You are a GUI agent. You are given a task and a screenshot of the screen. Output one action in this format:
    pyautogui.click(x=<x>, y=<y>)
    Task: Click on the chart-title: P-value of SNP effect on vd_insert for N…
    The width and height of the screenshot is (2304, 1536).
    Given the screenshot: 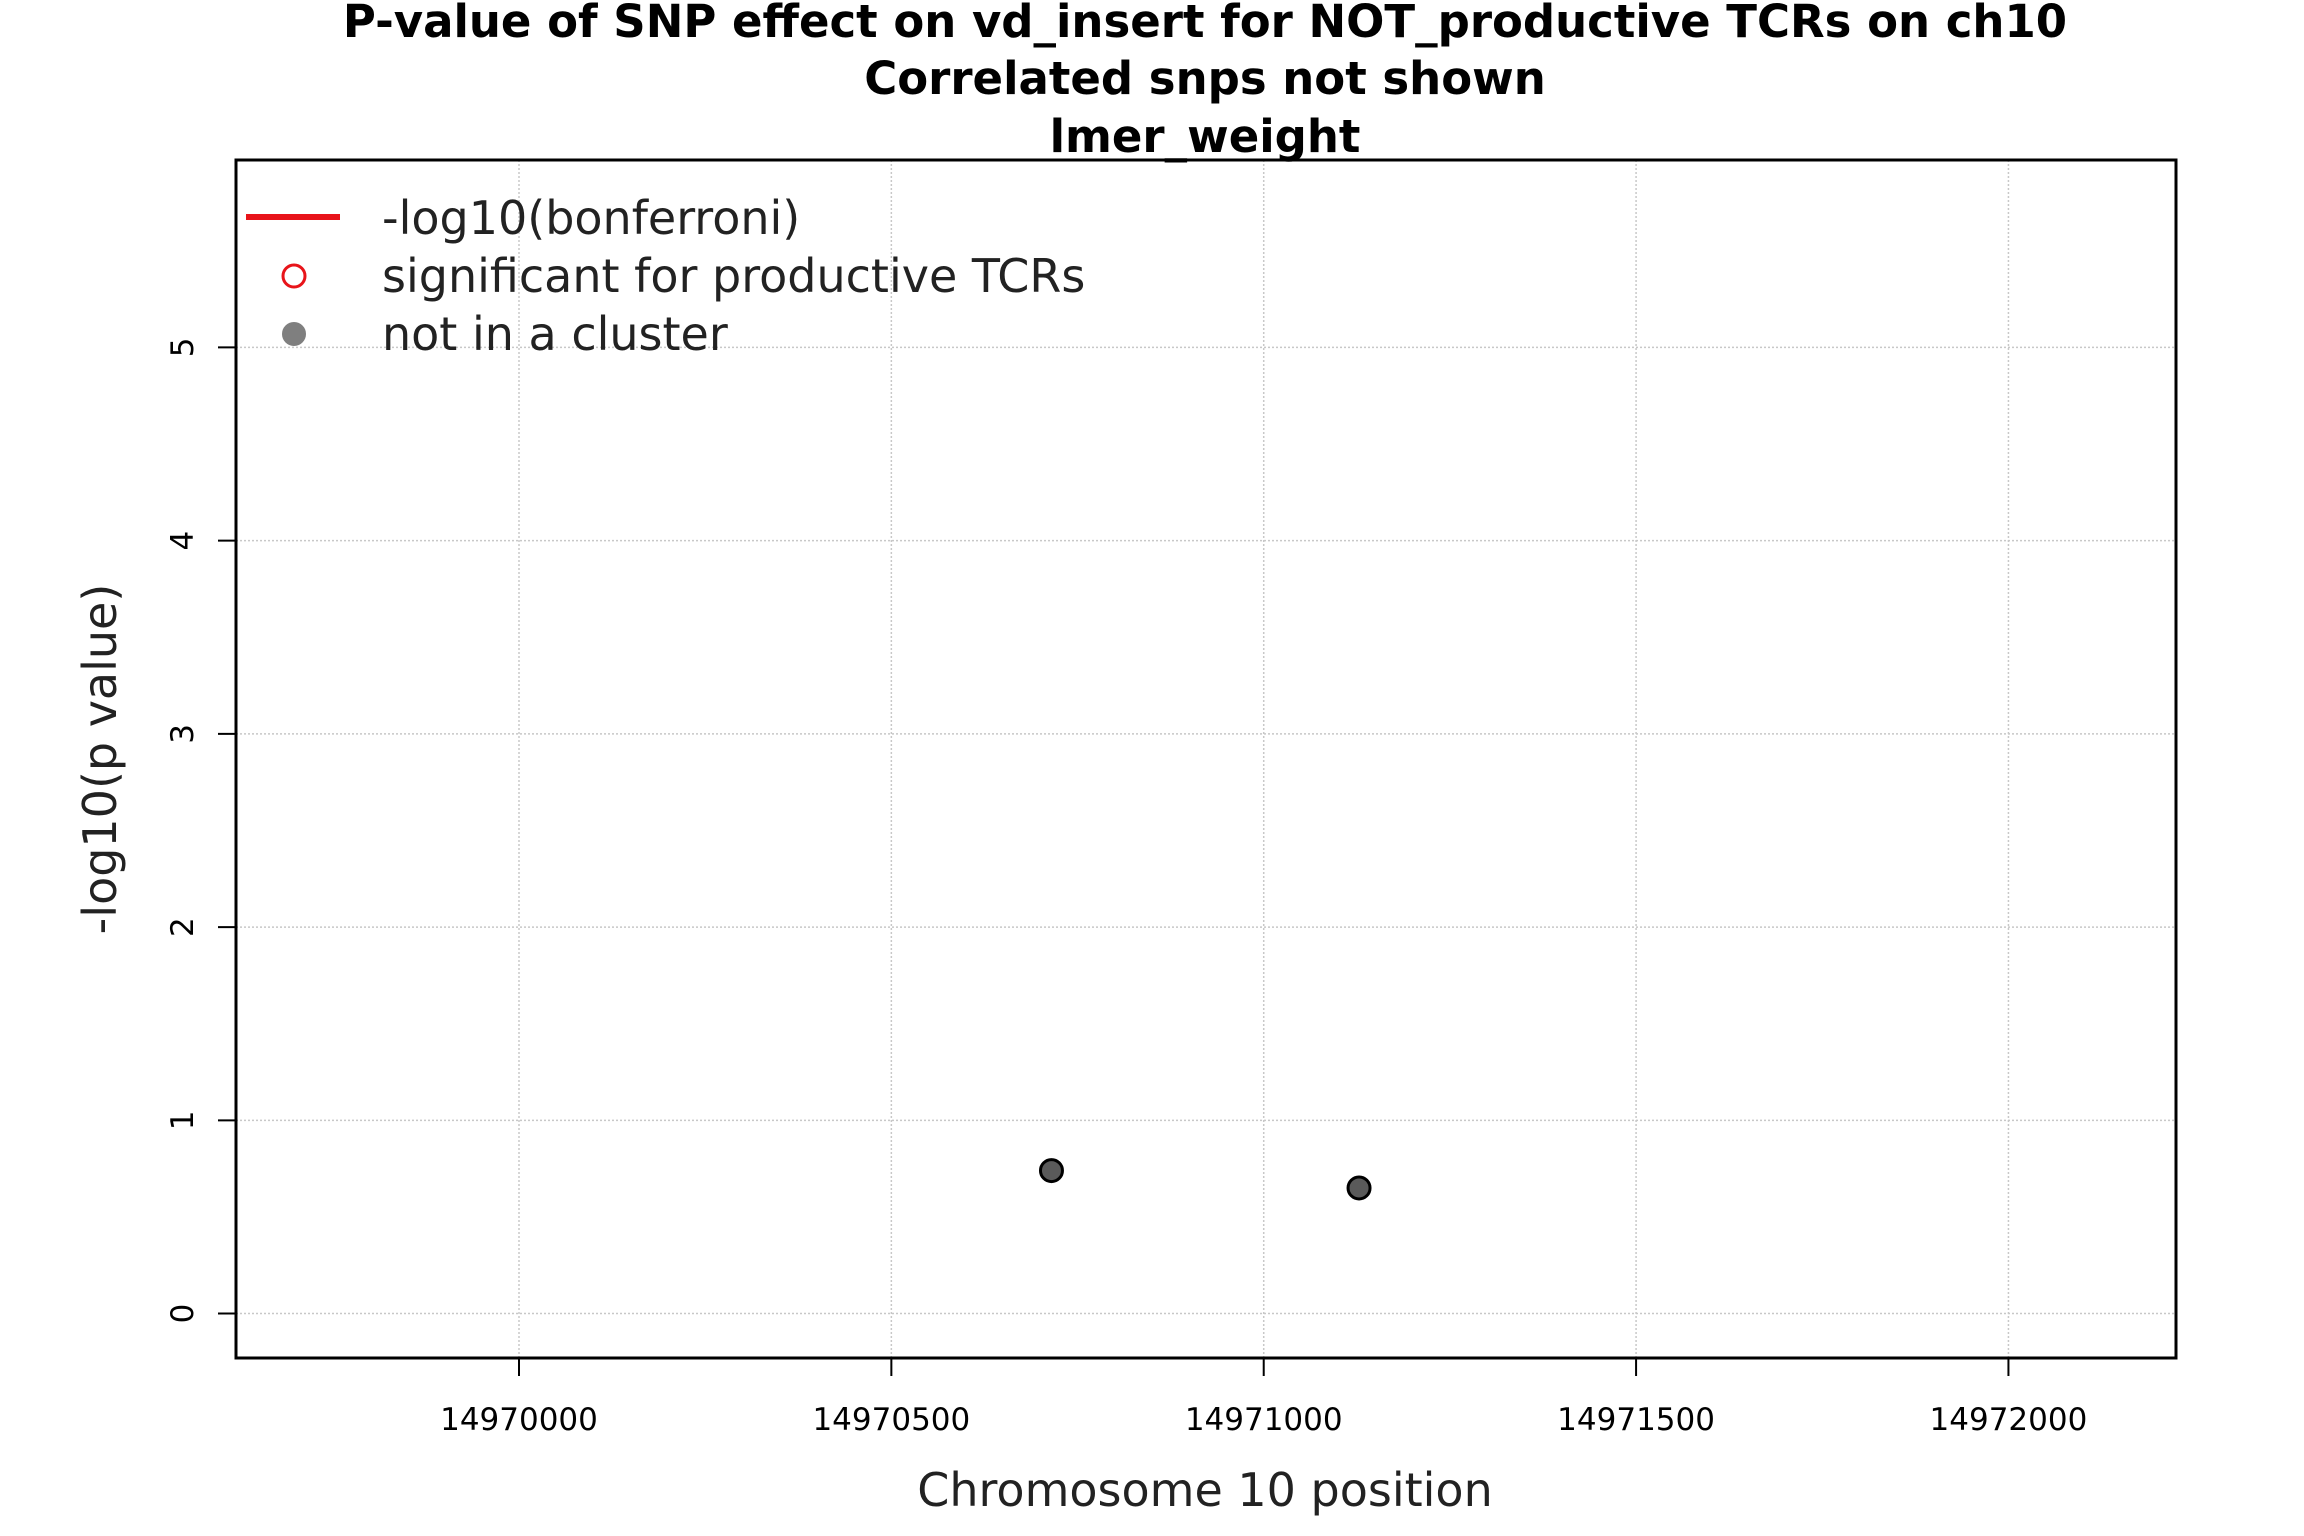 What is the action you would take?
    pyautogui.click(x=1205, y=81)
    